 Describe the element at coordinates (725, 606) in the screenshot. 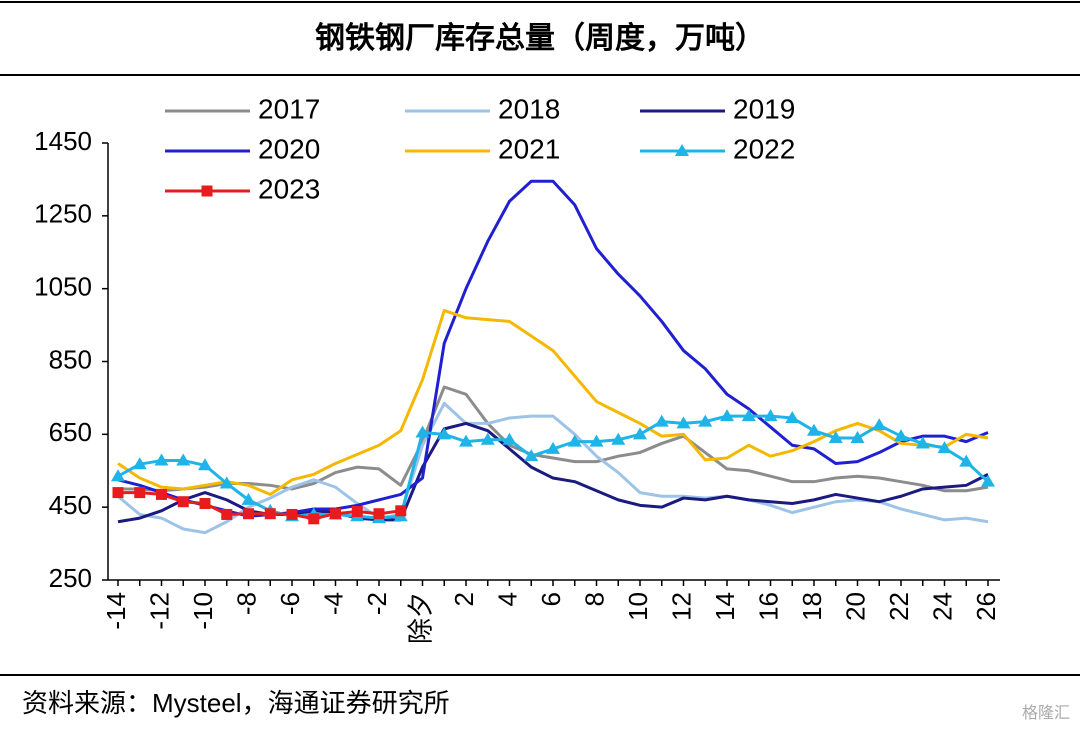

I see `x-tick-label: 14` at that location.